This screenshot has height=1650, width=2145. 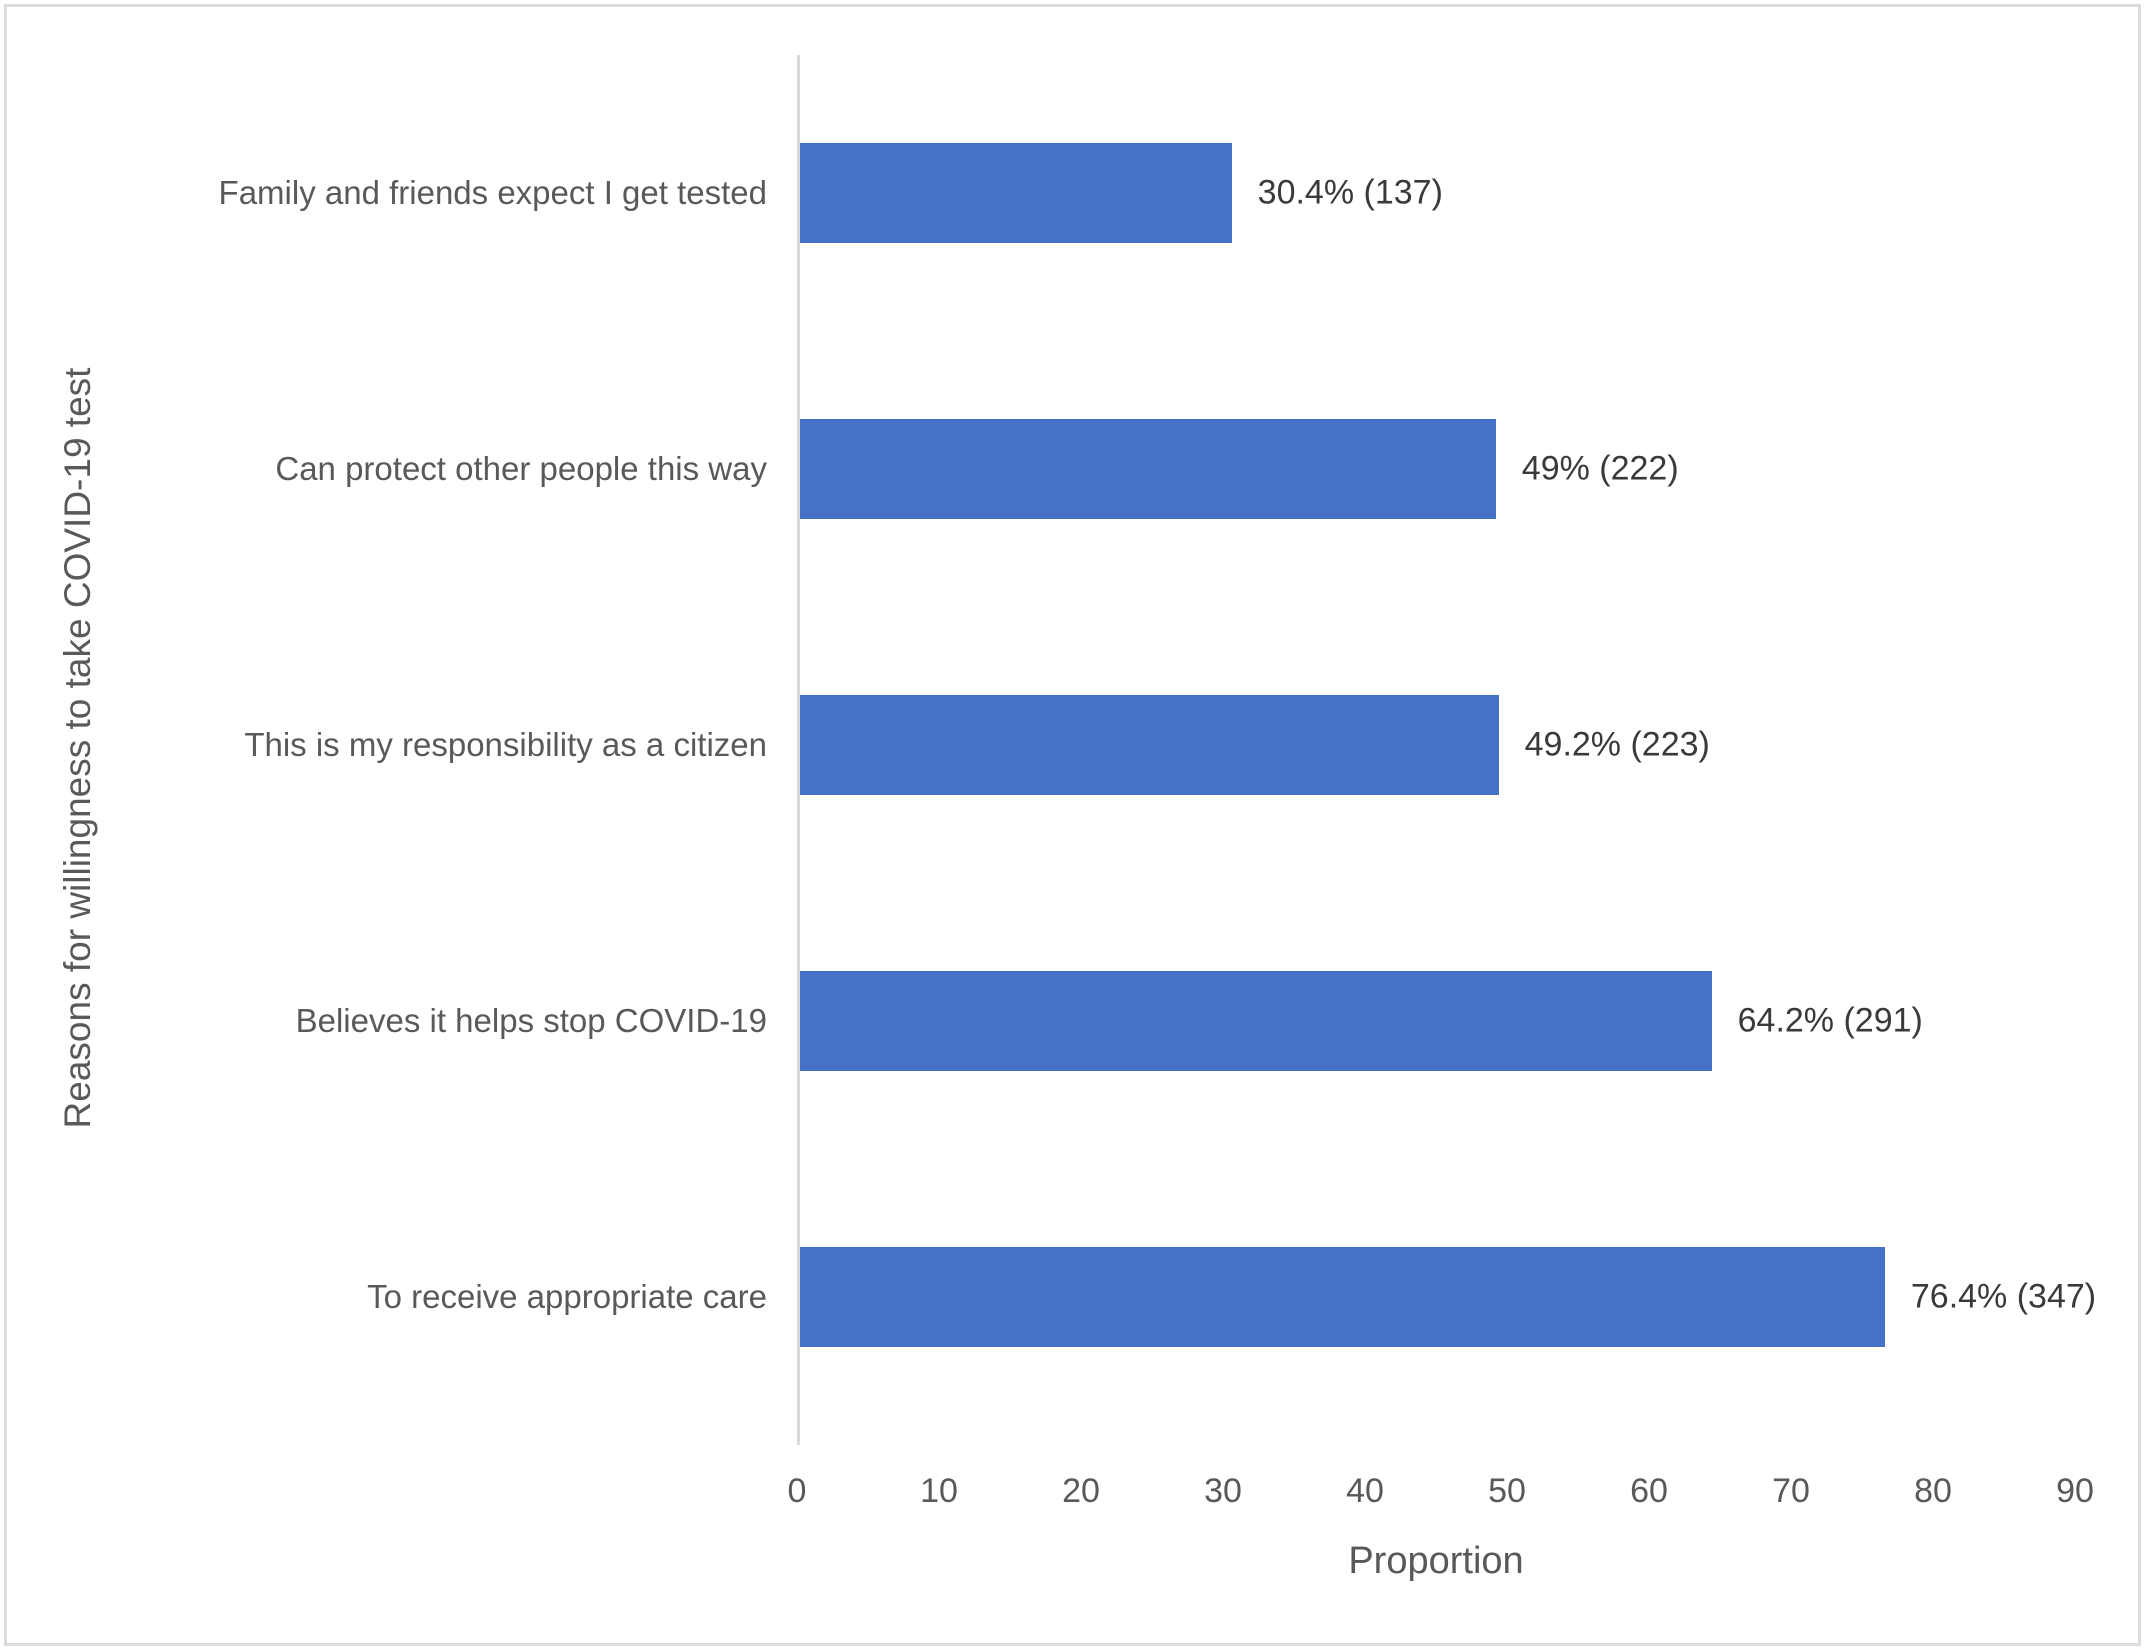 What do you see at coordinates (1600, 468) in the screenshot?
I see `bar-value-label: 49% (222)` at bounding box center [1600, 468].